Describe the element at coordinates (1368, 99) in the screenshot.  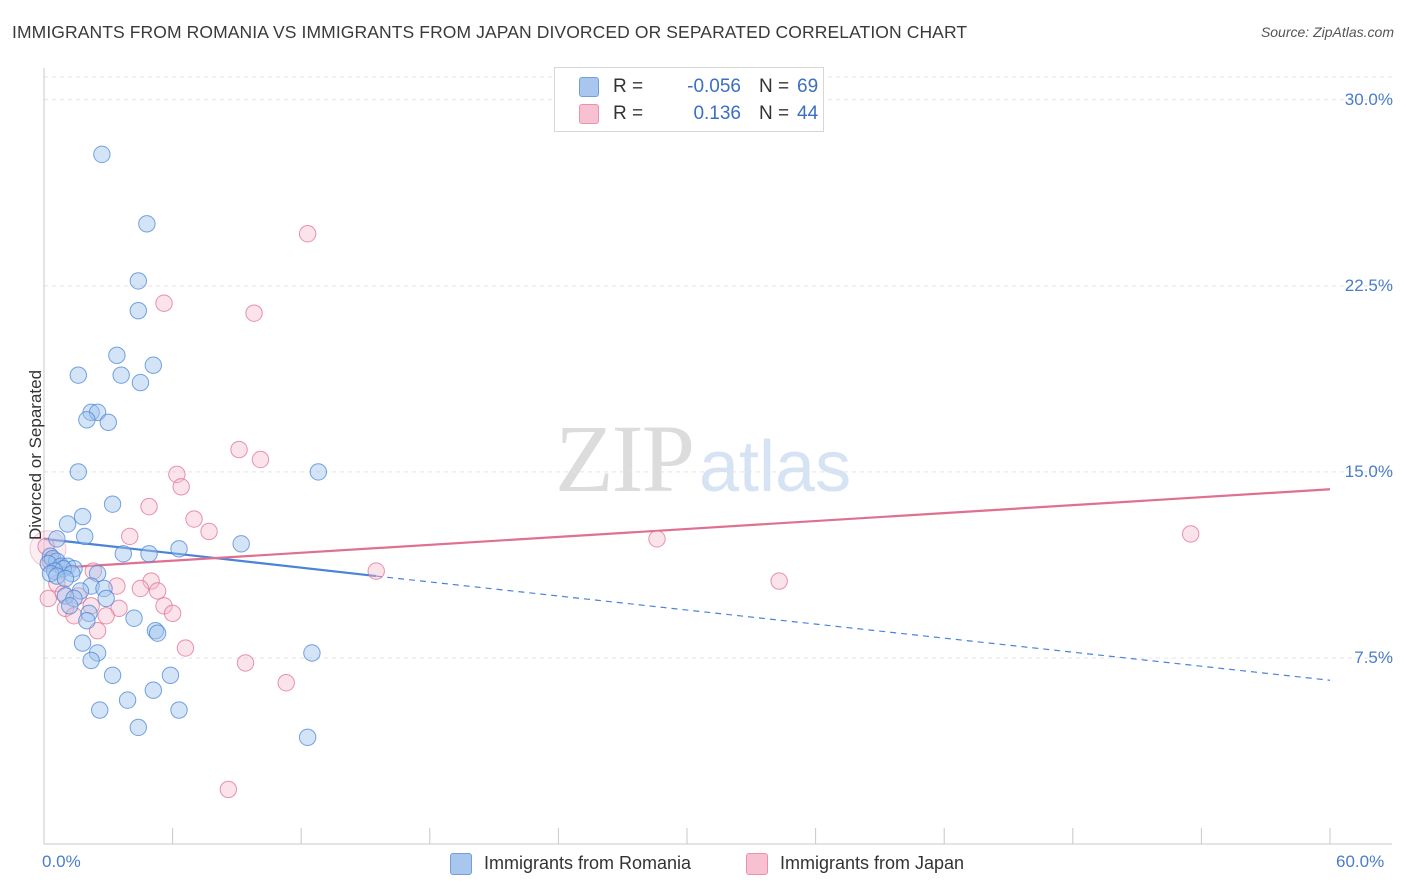
I see `y-tick-label: 30.0%` at that location.